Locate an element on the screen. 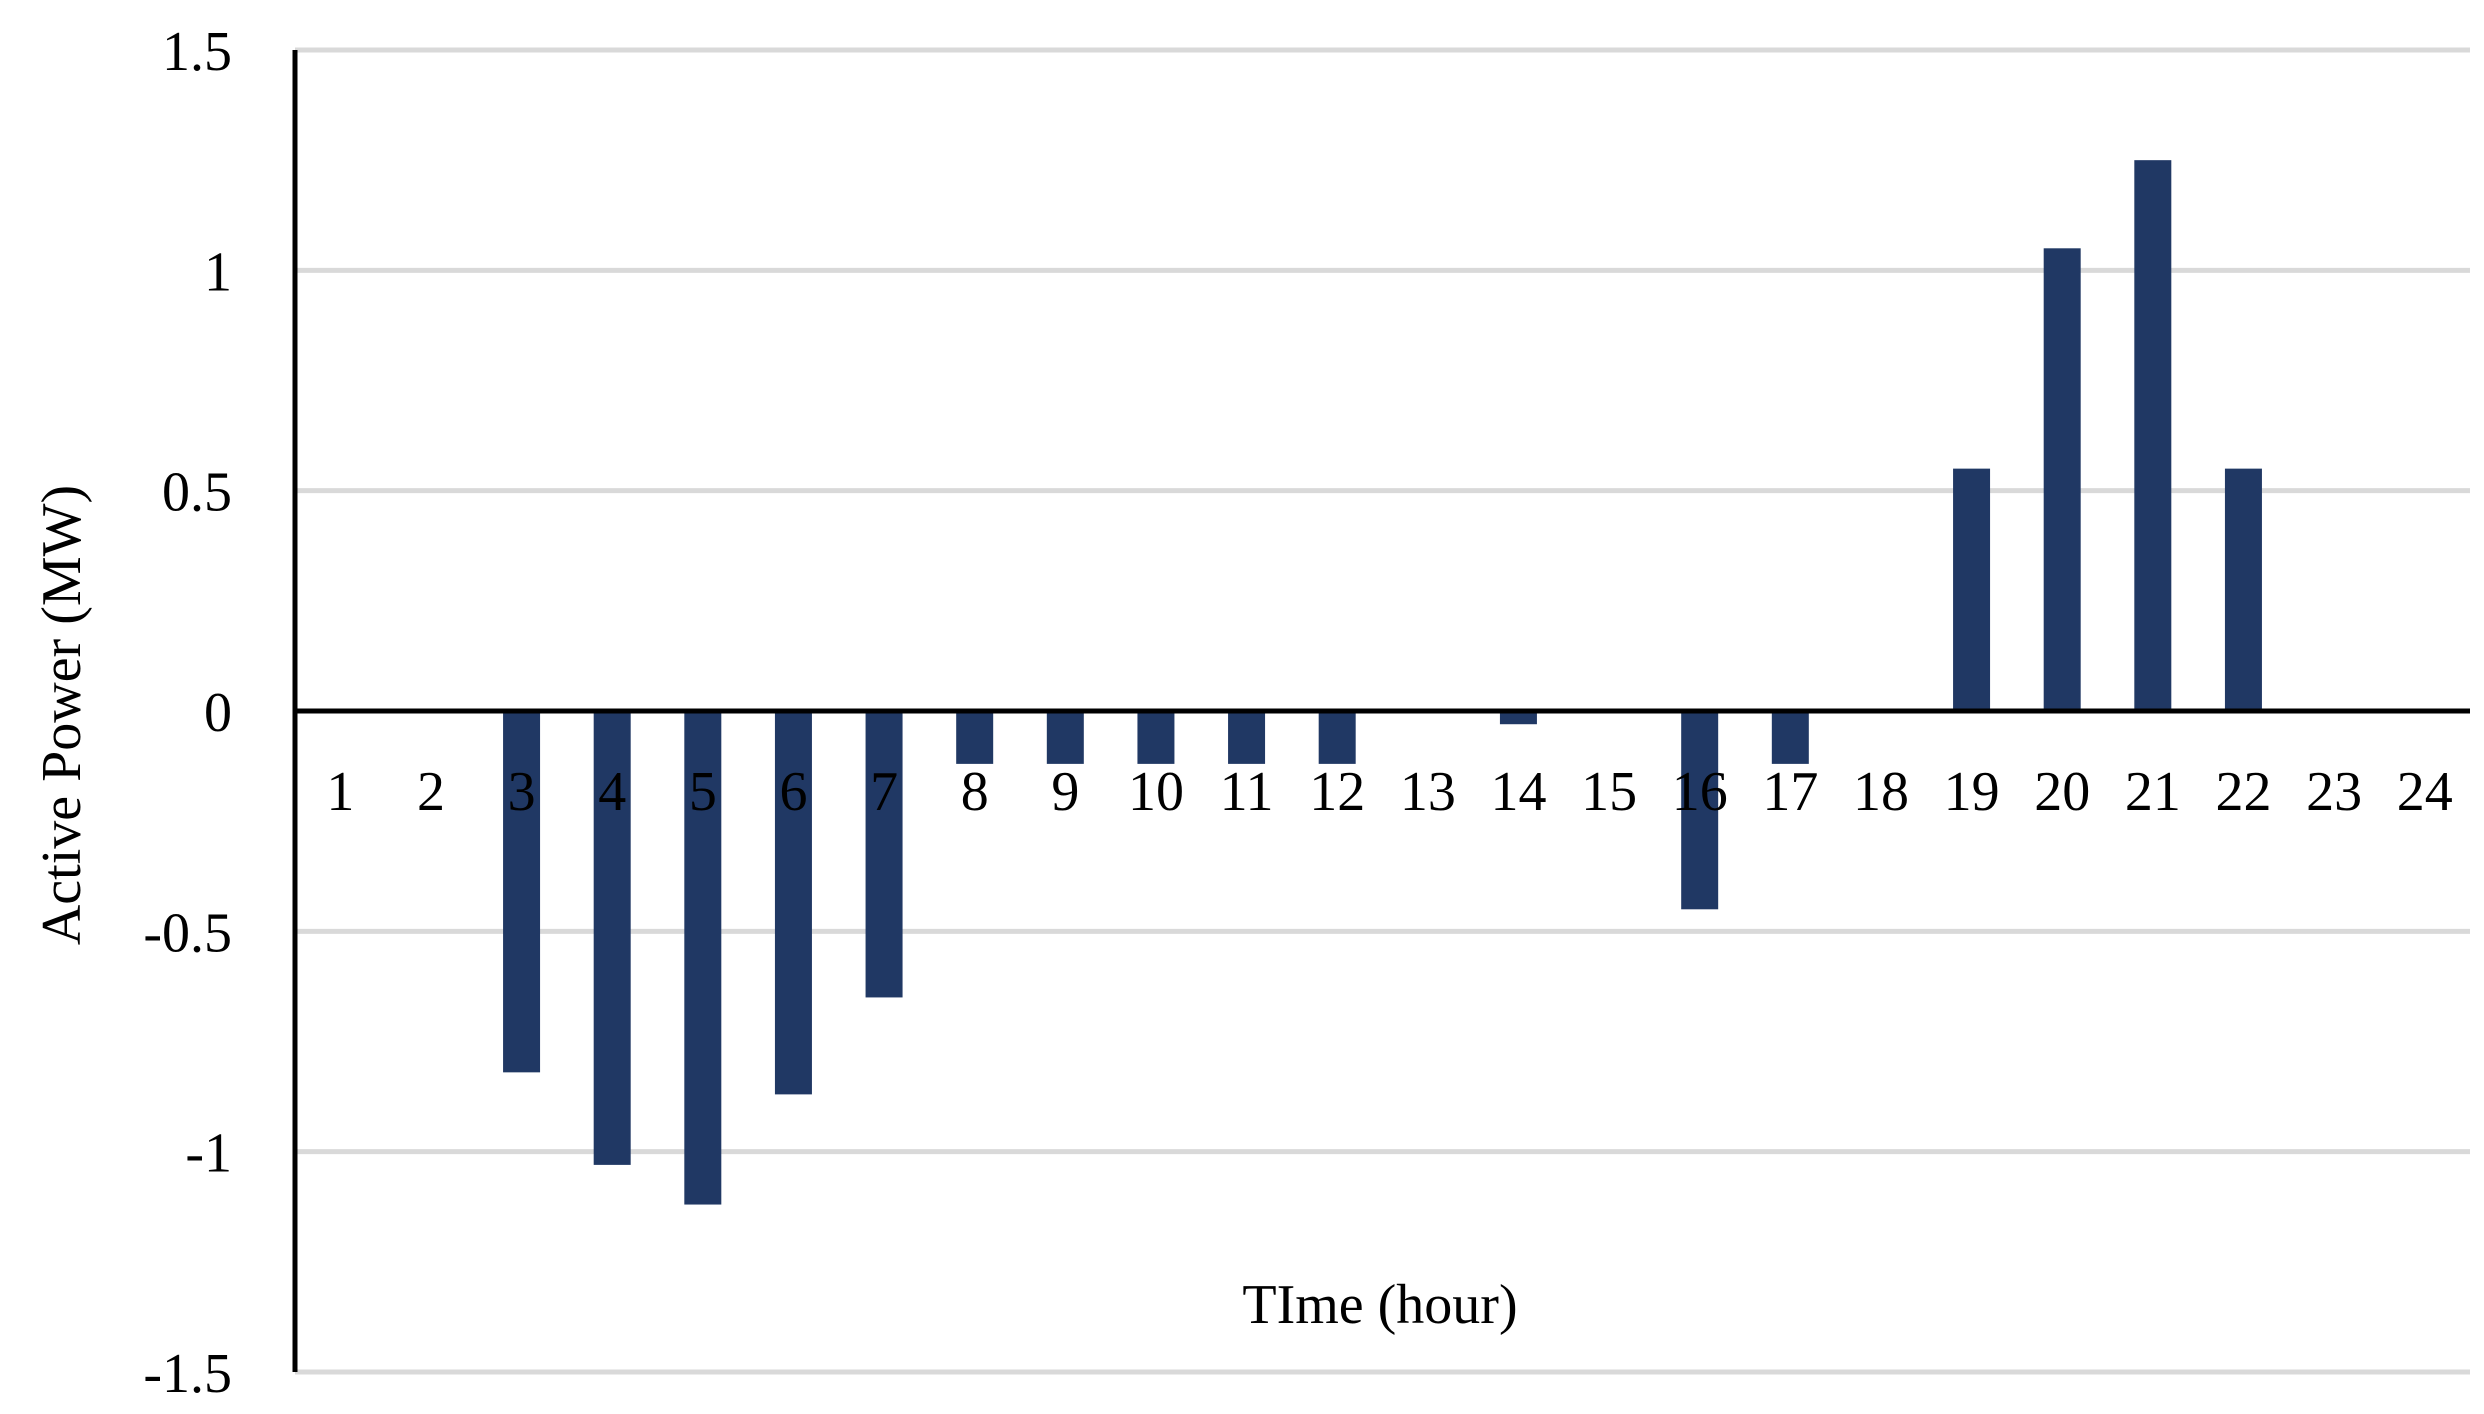 This screenshot has width=2484, height=1414. y-axis-title: Active Power (MW) is located at coordinates (62, 715).